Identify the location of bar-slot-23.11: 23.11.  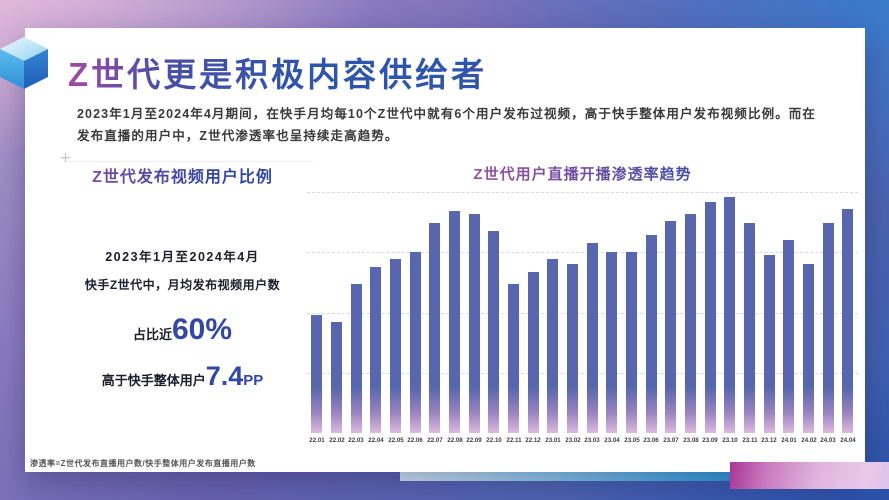
(750, 318).